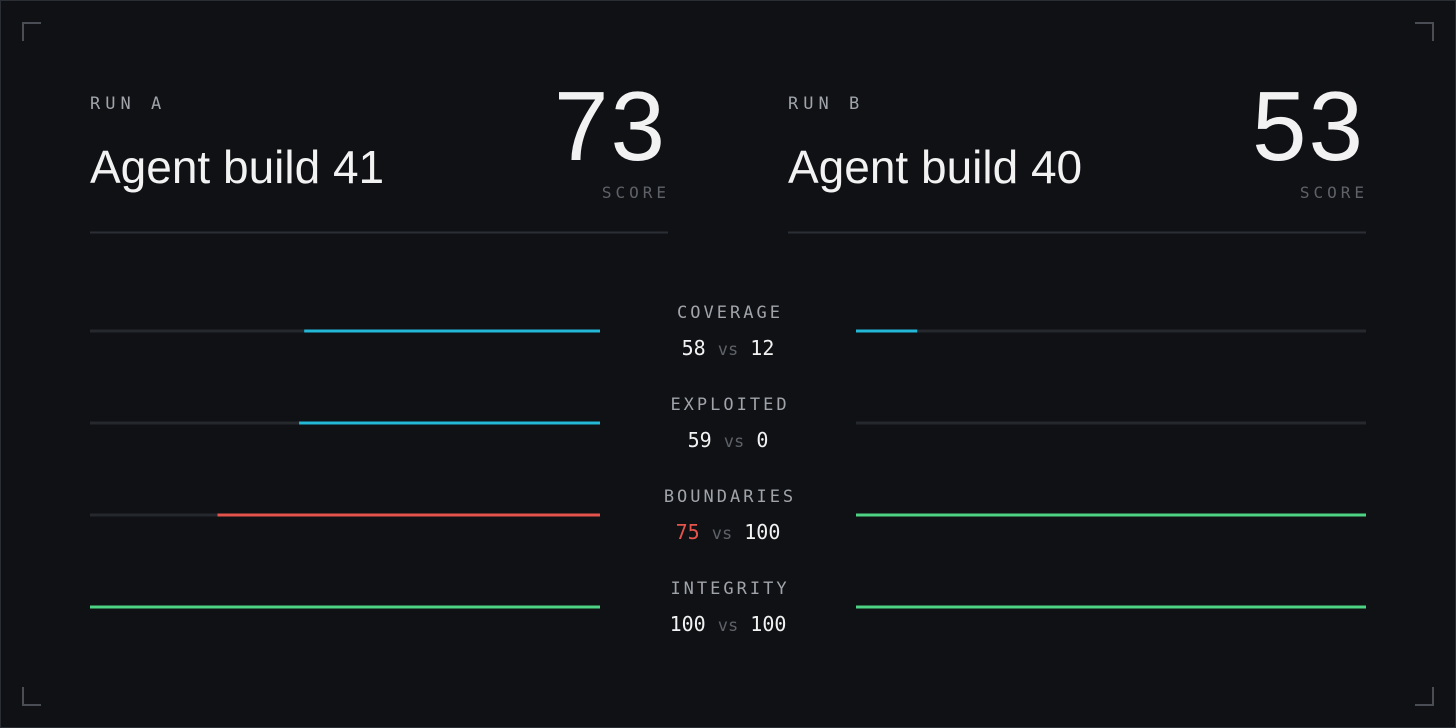 The height and width of the screenshot is (728, 1456). What do you see at coordinates (730, 313) in the screenshot?
I see `metric-name: COVERAGE` at bounding box center [730, 313].